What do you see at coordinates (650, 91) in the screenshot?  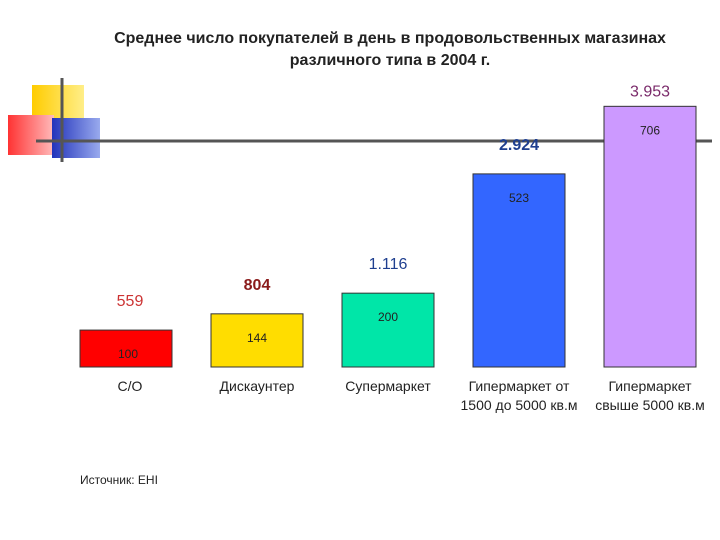 I see `top-label-4: 3.953` at bounding box center [650, 91].